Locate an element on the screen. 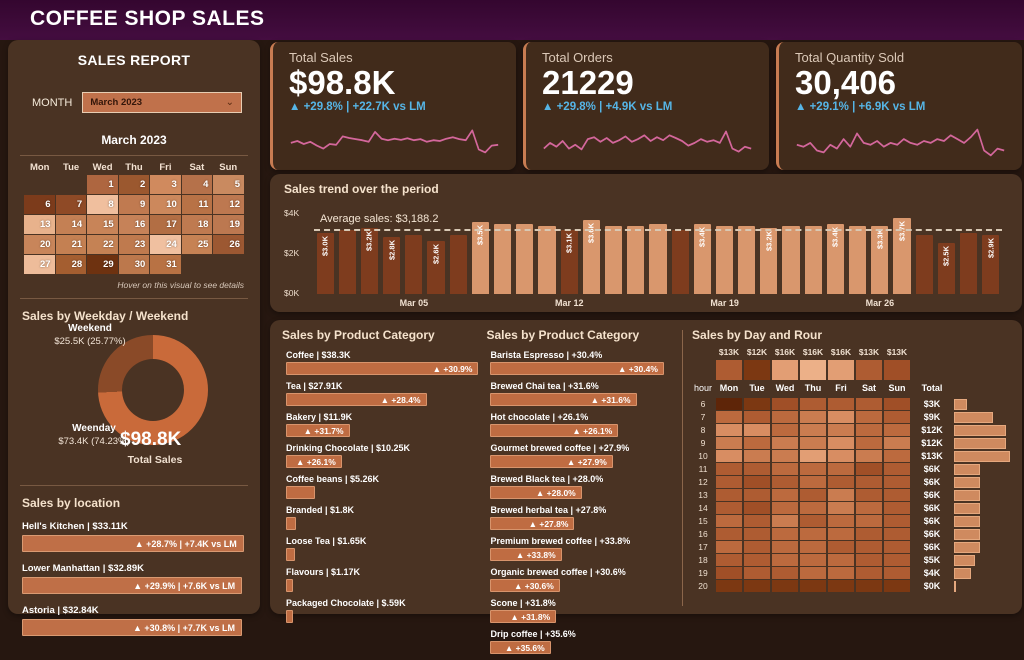 This screenshot has height=660, width=1024. product-type-bar: ▲ +28.0% is located at coordinates (536, 492).